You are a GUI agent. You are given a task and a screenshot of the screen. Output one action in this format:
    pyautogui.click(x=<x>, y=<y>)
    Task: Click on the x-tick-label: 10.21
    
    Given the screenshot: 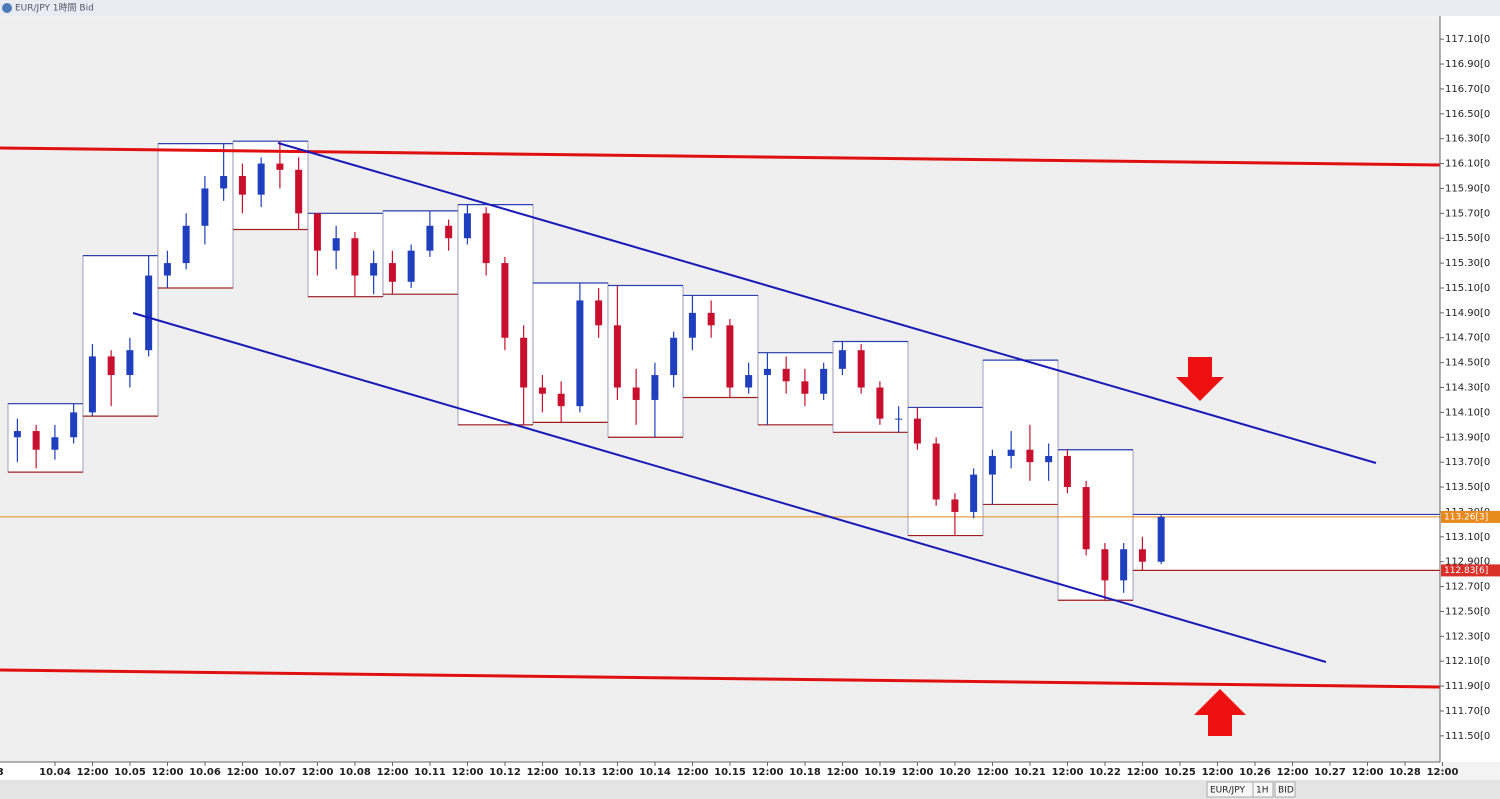 What is the action you would take?
    pyautogui.click(x=1030, y=772)
    